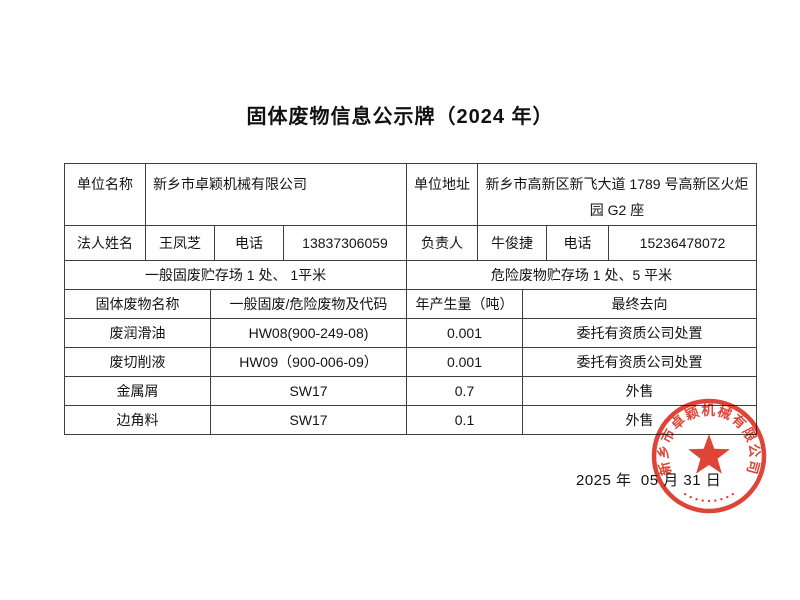  I want to click on responsible-label: 负责人, so click(442, 243).